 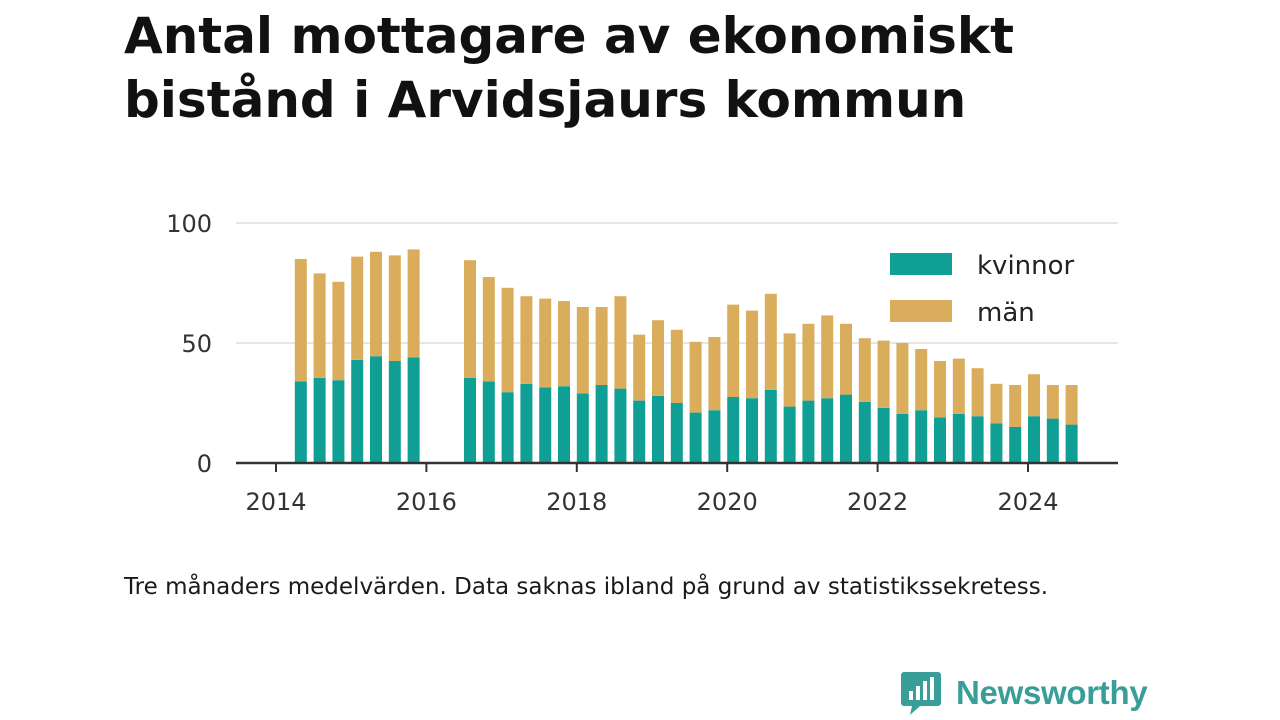 What do you see at coordinates (1052, 692) in the screenshot?
I see `brand-name: Newsworthy` at bounding box center [1052, 692].